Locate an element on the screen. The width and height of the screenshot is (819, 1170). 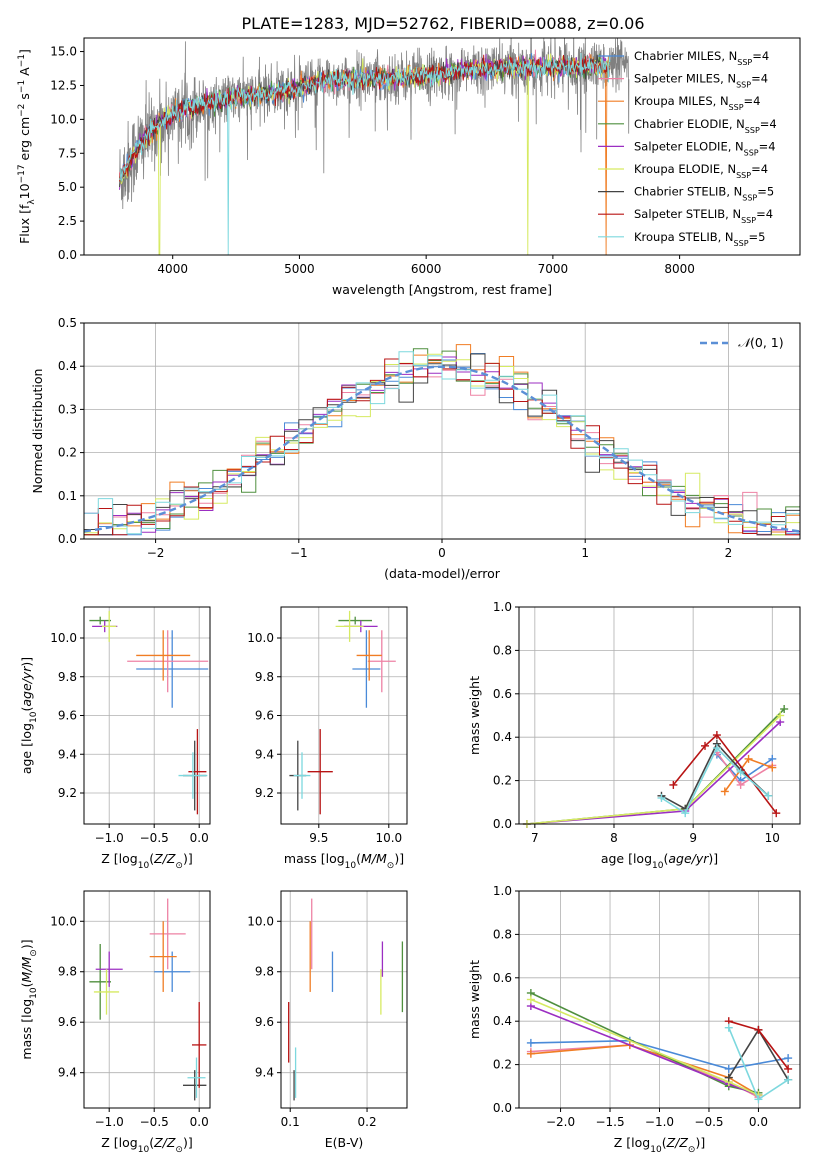
x-tick-label: 10 is located at coordinates (772, 838).